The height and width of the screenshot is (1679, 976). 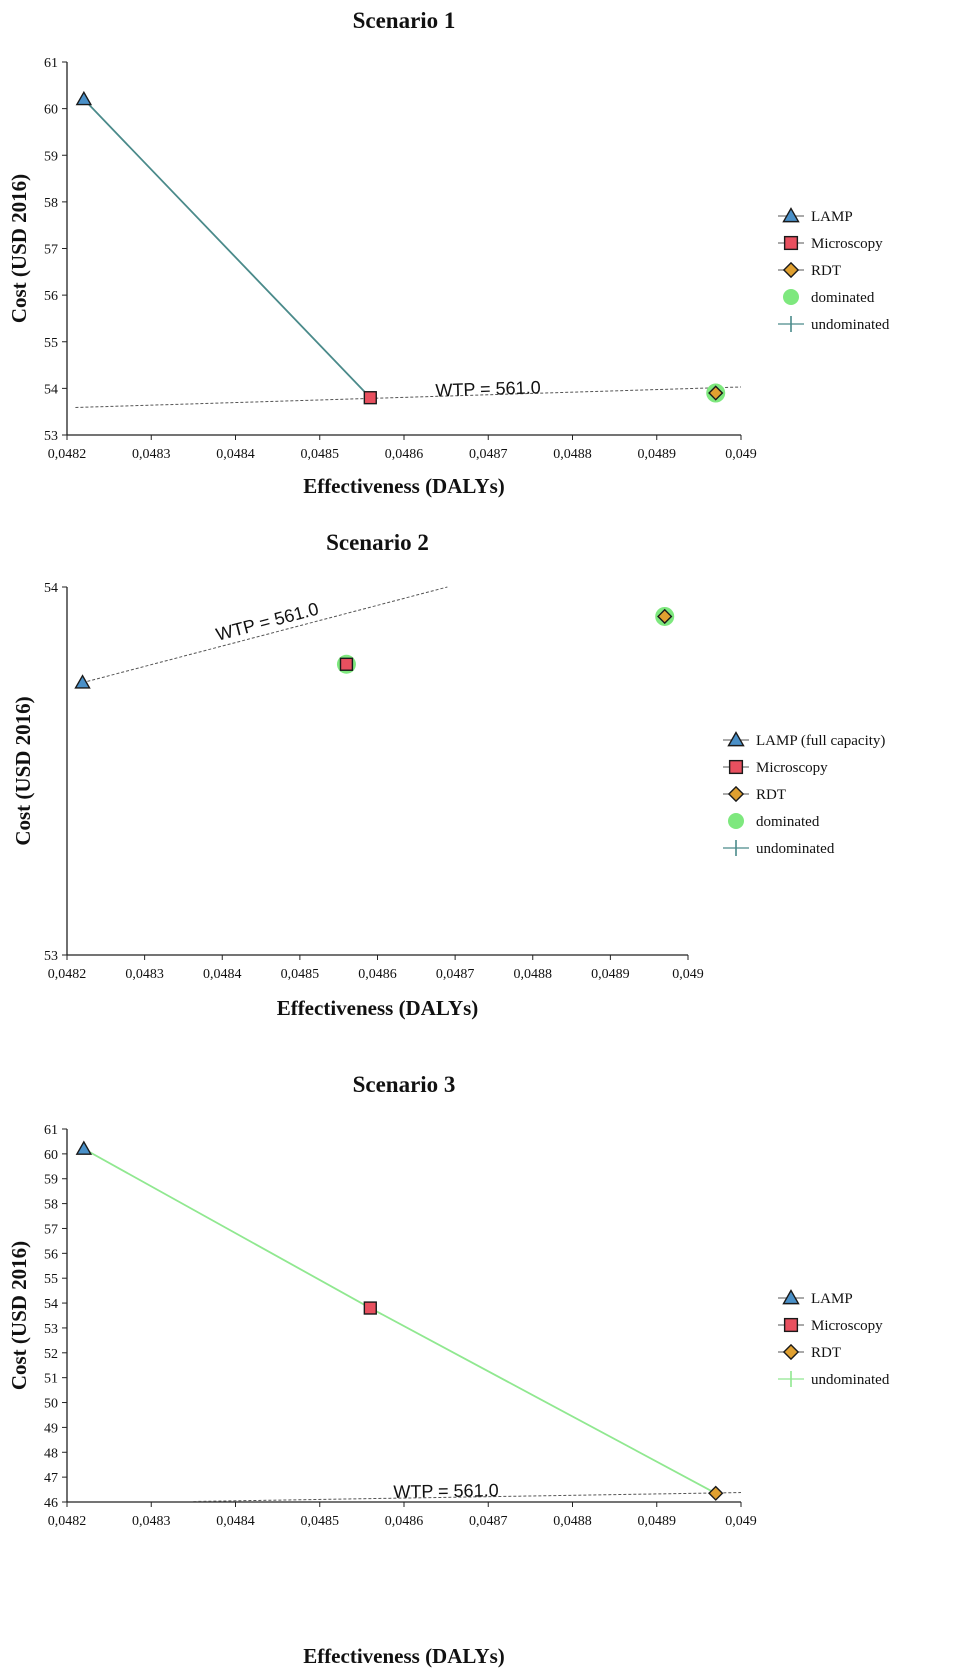 What do you see at coordinates (404, 1084) in the screenshot?
I see `chart-title: Scenario 3` at bounding box center [404, 1084].